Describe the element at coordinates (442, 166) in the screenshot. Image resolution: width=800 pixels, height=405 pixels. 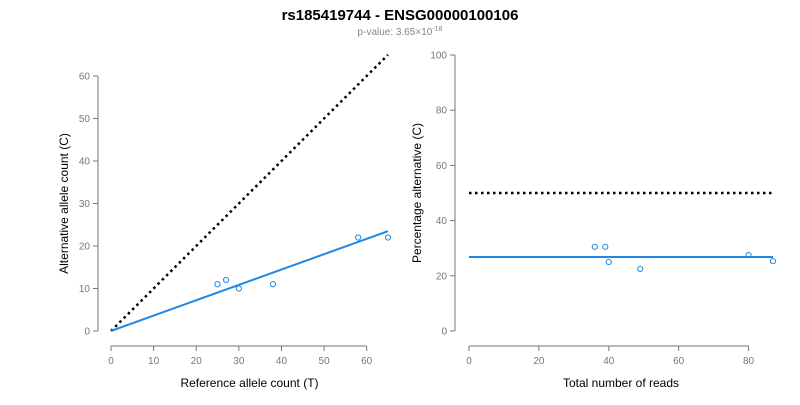
I see `right-y-tick-label: 60` at that location.